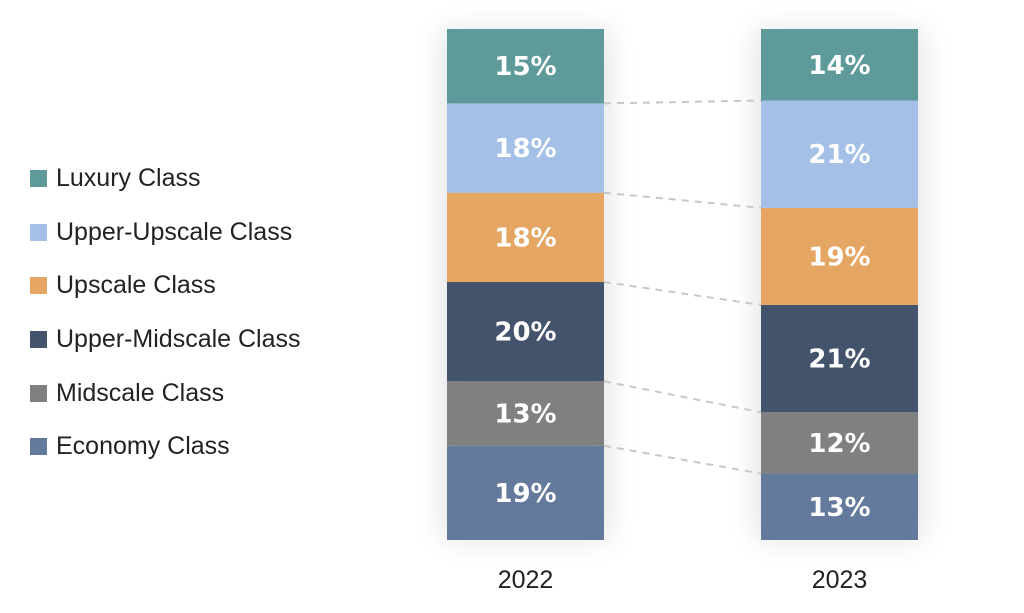 The image size is (1024, 613). I want to click on connector-line-upper-midscale-class, so click(682, 293).